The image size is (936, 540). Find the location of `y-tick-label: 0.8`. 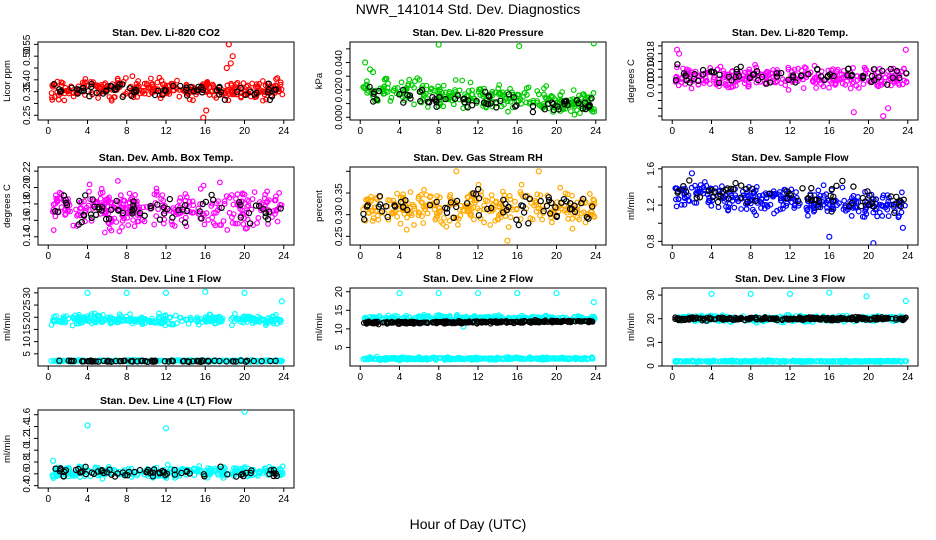

y-tick-label: 0.8 is located at coordinates (651, 241).